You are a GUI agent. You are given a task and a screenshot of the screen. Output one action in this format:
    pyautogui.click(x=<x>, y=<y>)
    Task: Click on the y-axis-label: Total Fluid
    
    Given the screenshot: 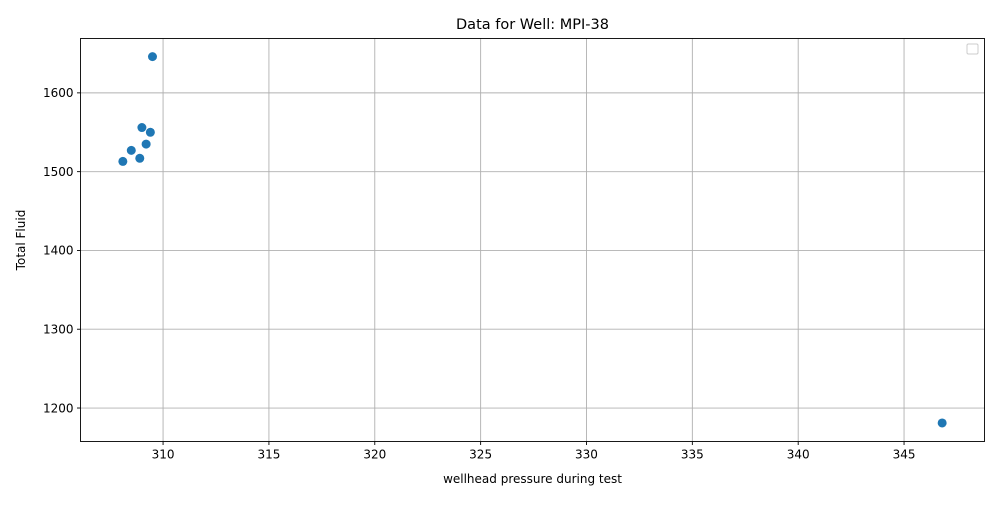 What is the action you would take?
    pyautogui.click(x=21, y=241)
    